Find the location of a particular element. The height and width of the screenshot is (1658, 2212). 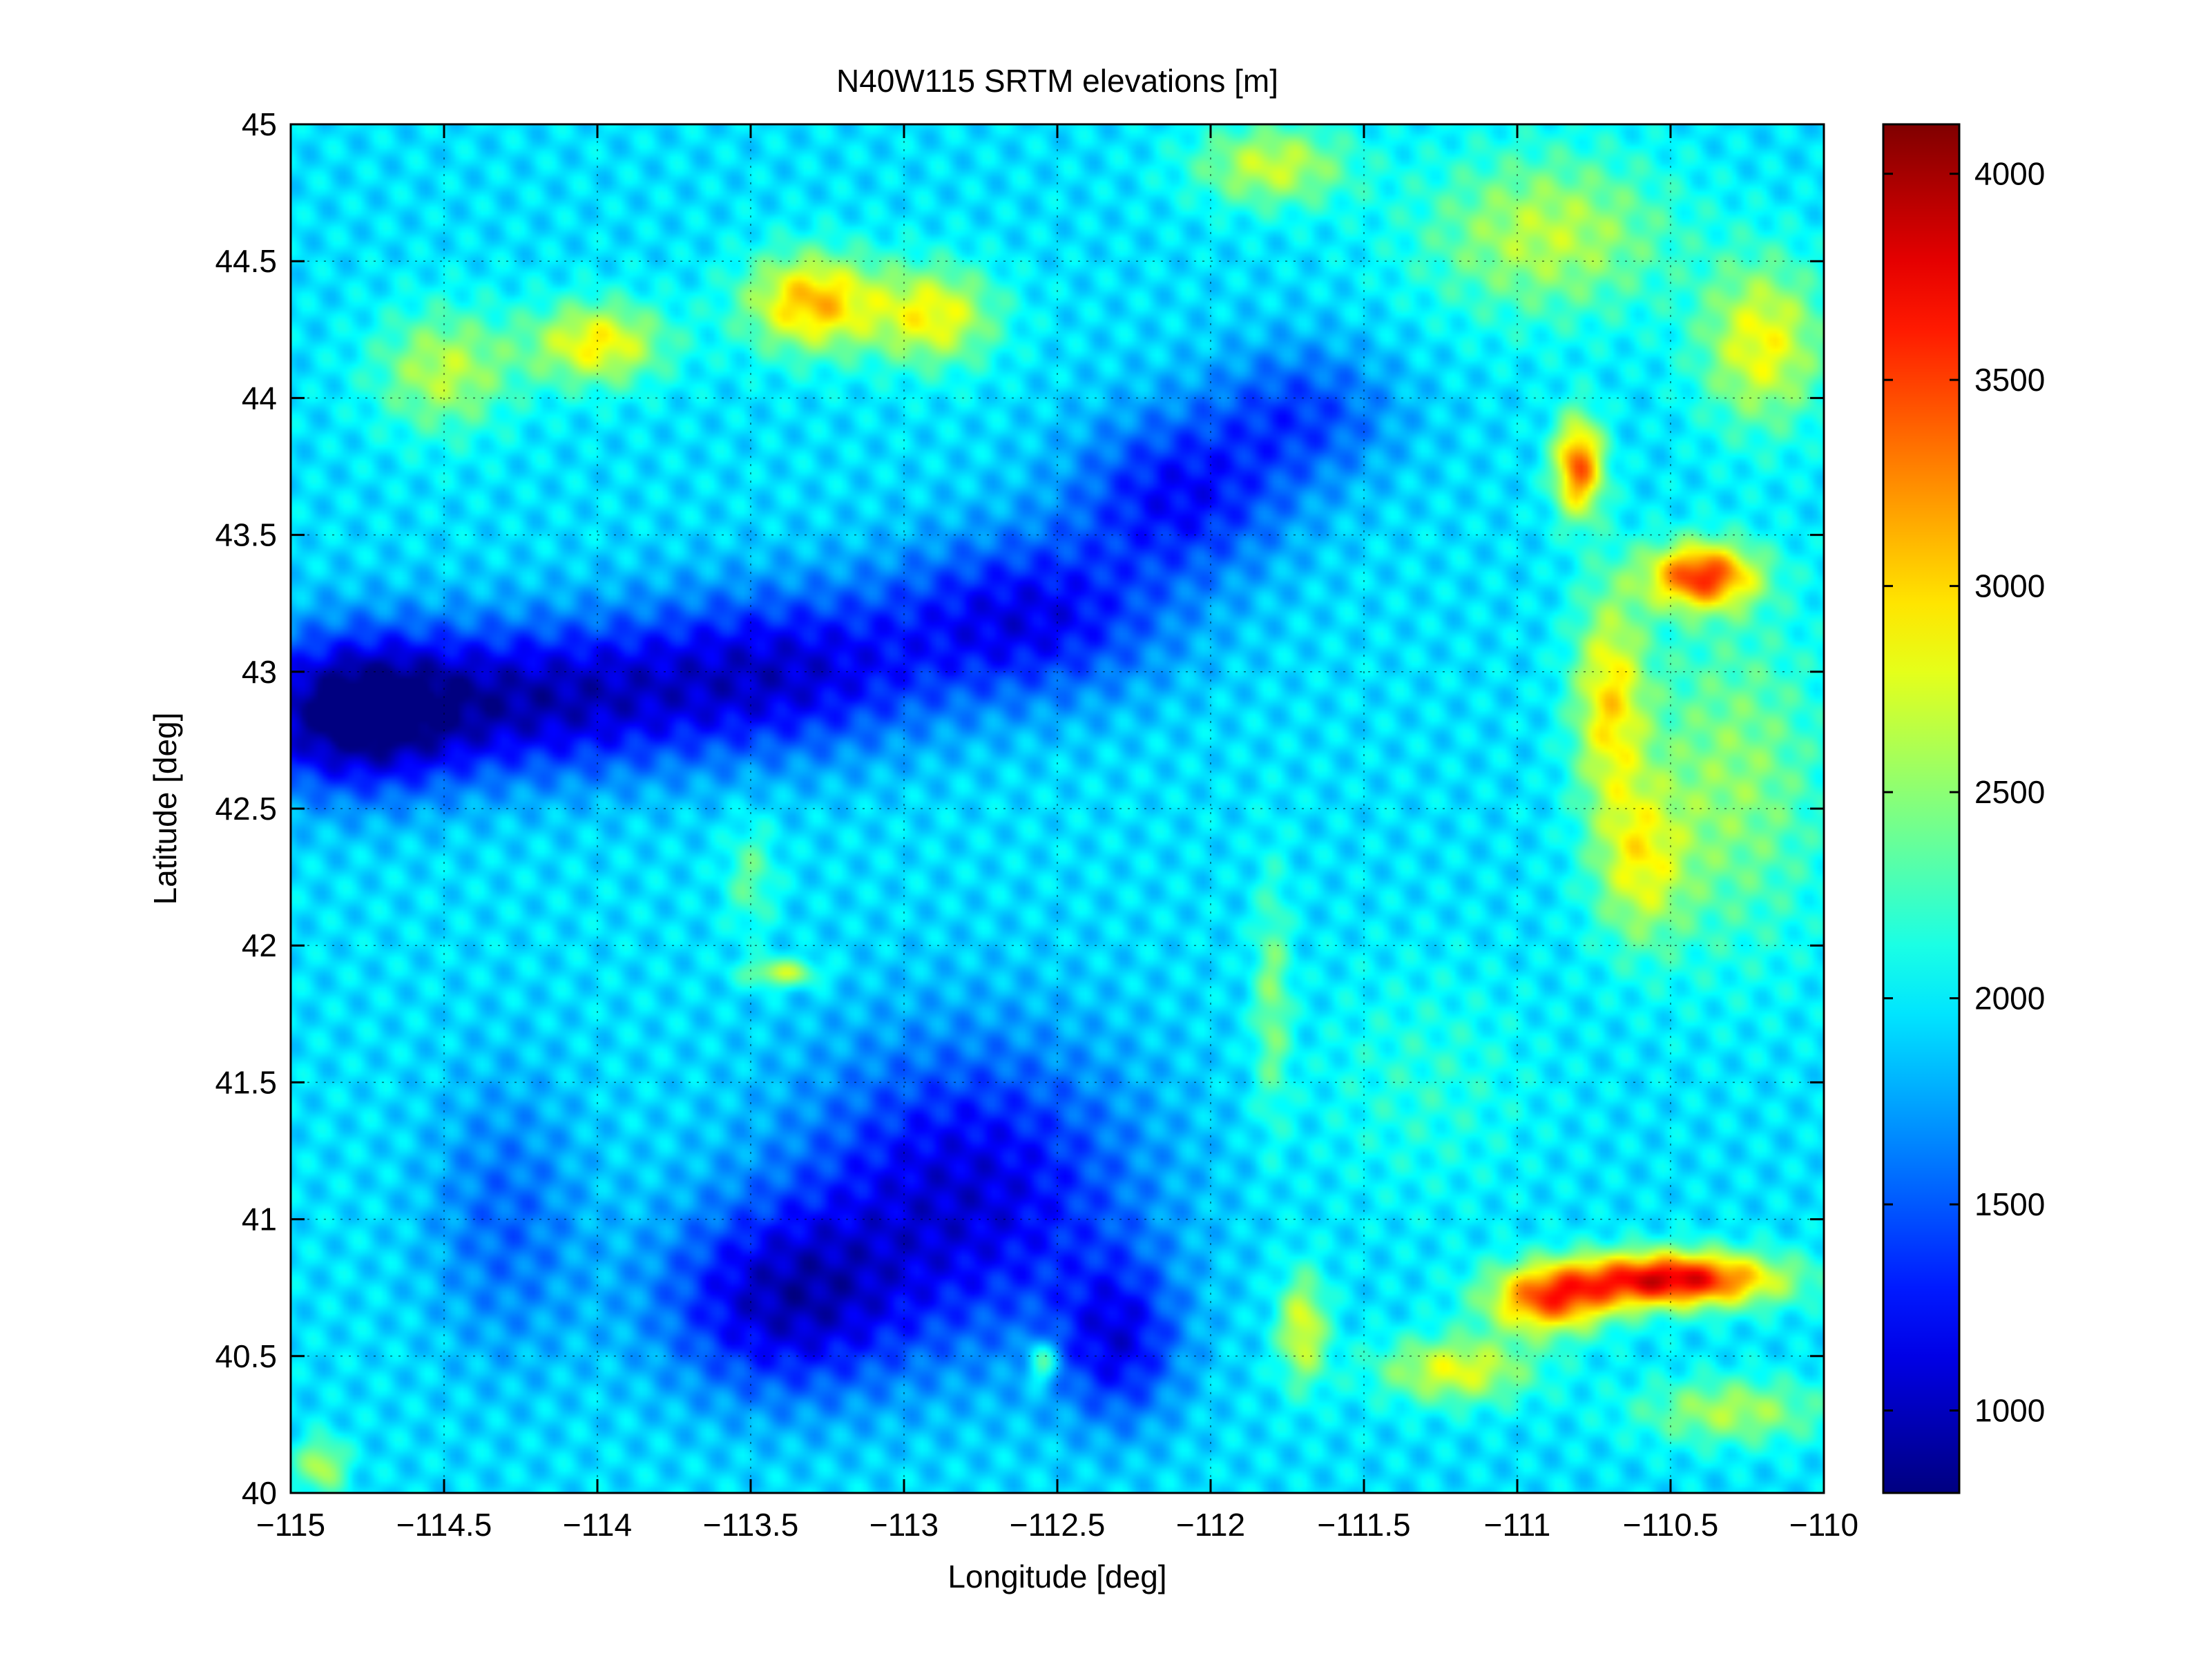

y-tick-label: 41.5 is located at coordinates (246, 1082).